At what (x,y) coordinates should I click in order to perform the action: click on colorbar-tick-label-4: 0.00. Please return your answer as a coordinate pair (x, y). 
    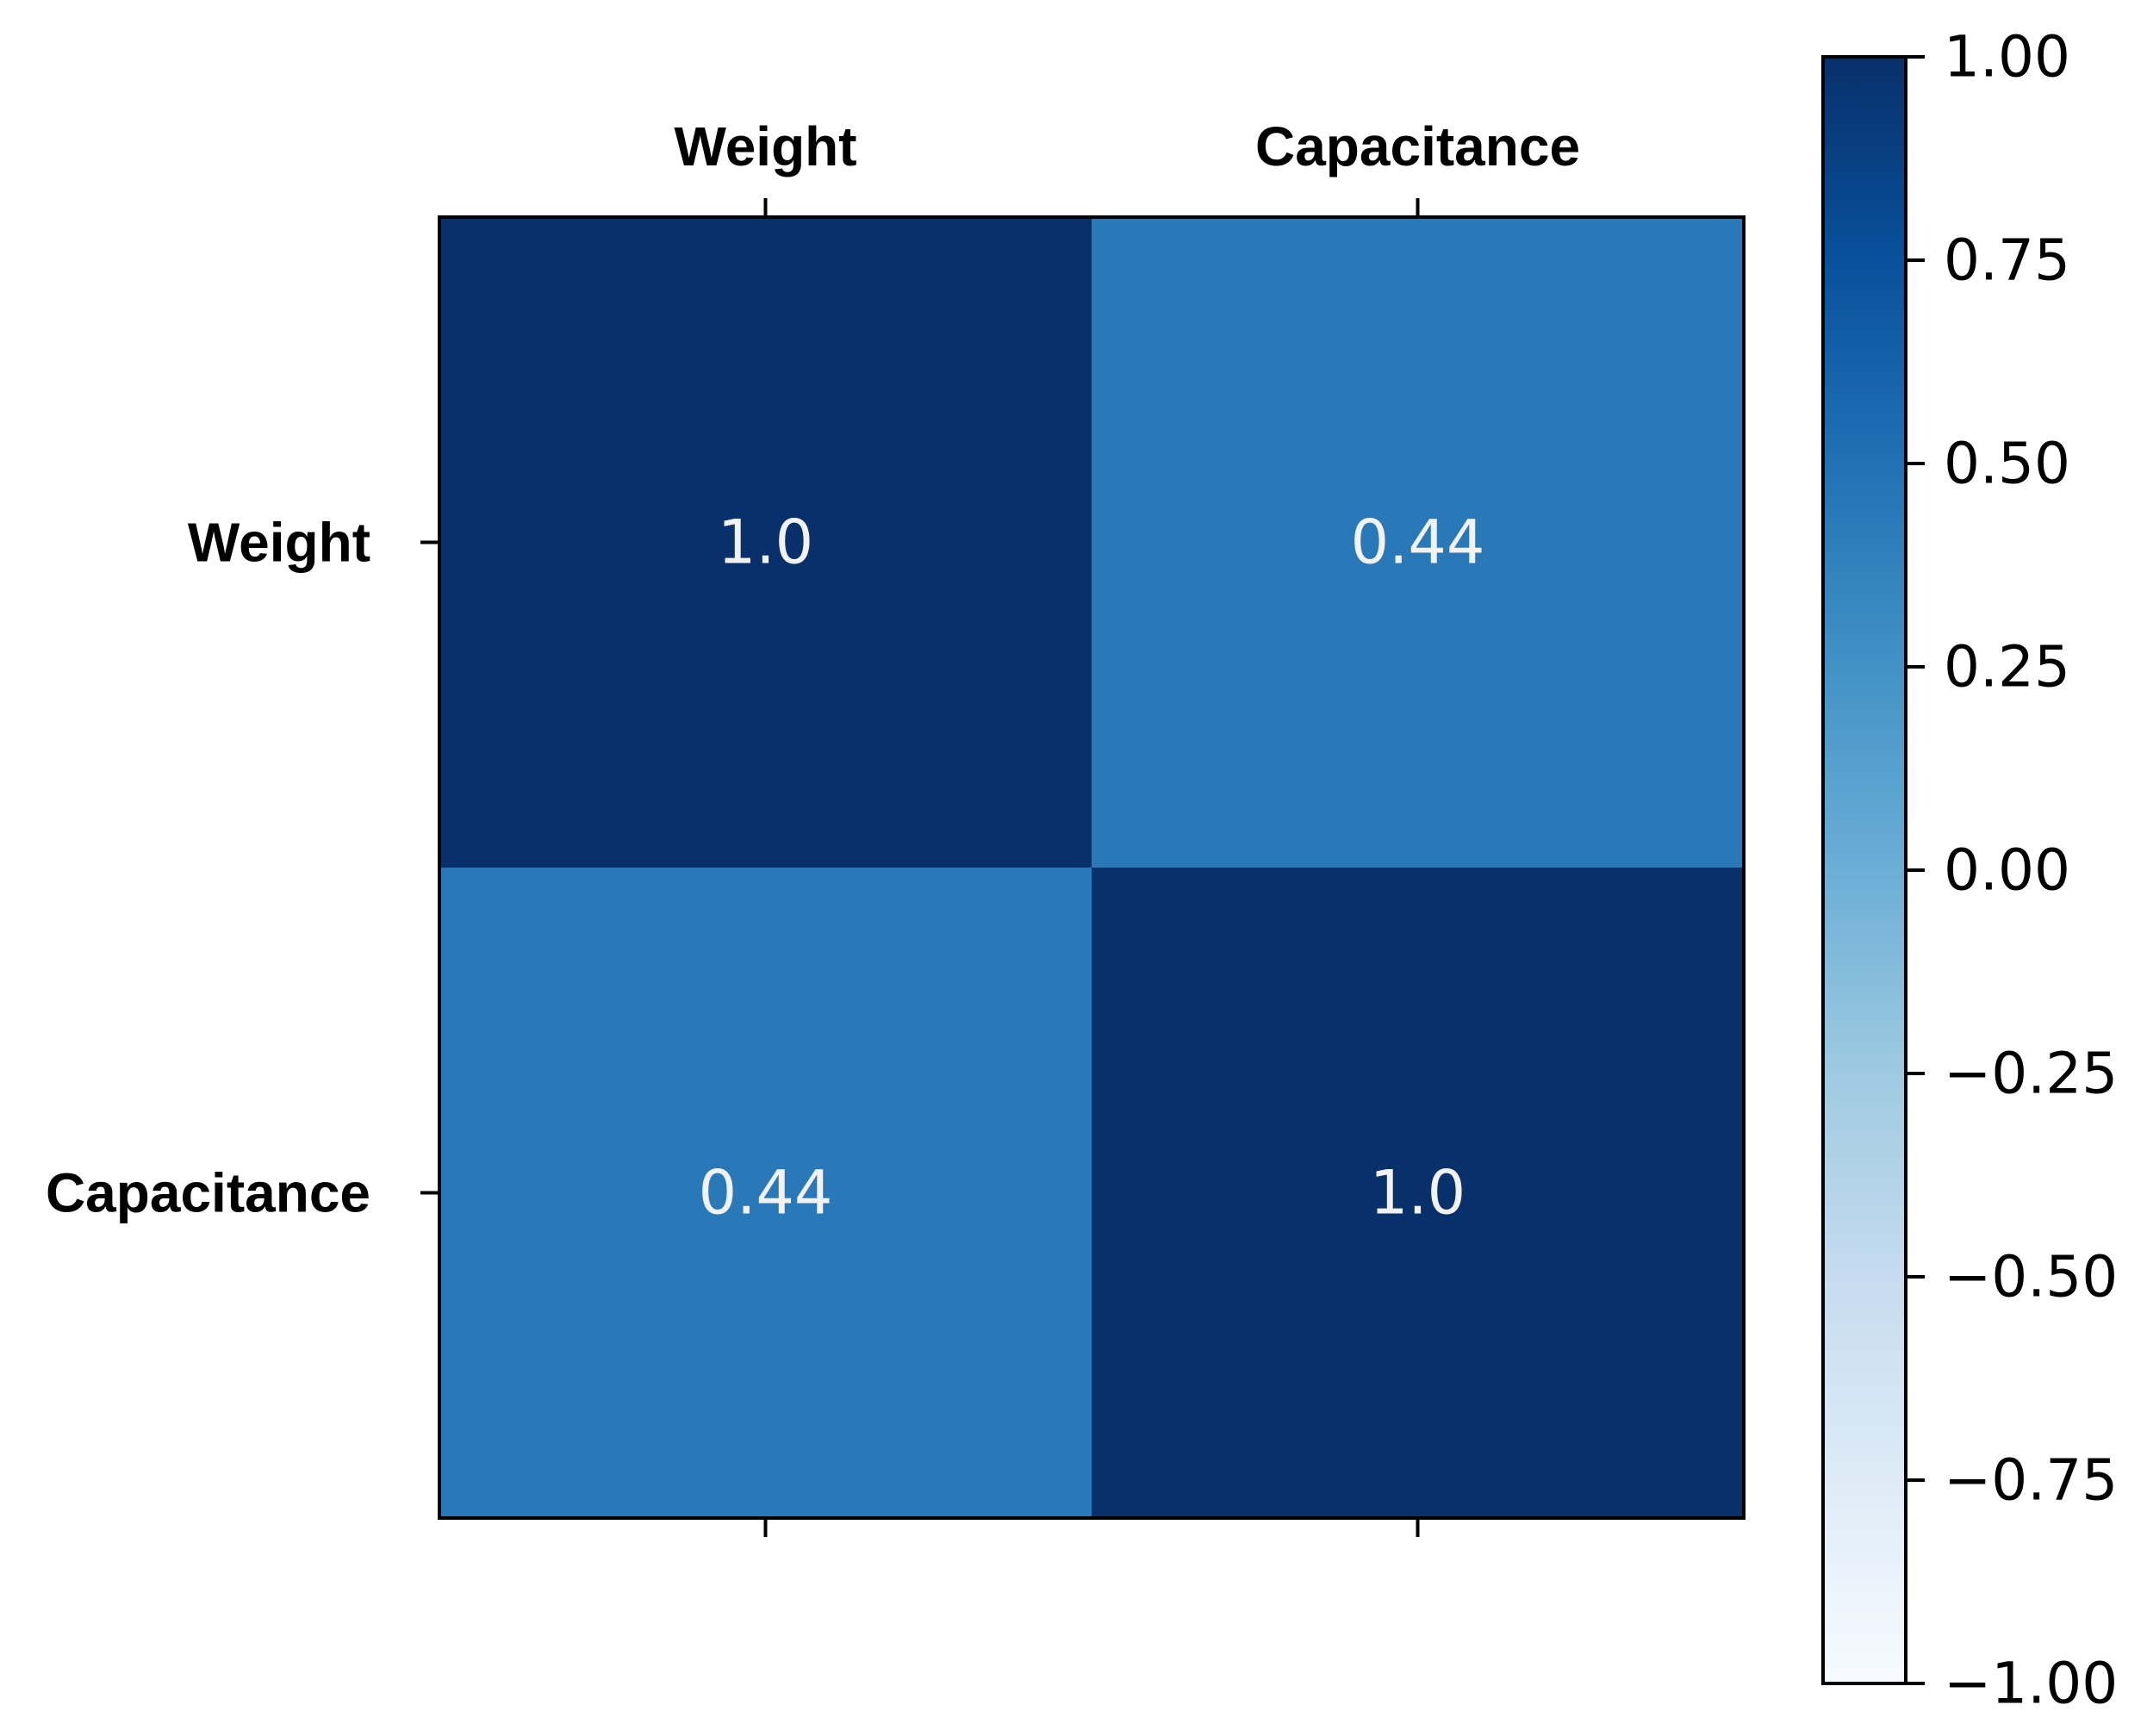
    Looking at the image, I should click on (2007, 871).